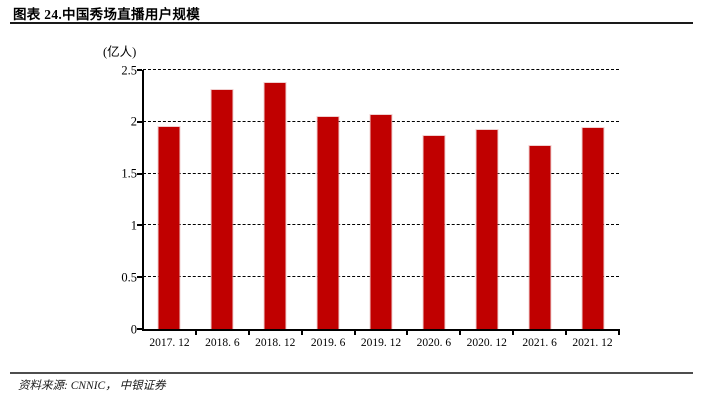 This screenshot has height=414, width=703. Describe the element at coordinates (116, 199) in the screenshot. I see `y-axis-labels: 0 0.5 1 1.5 2 2.5` at that location.